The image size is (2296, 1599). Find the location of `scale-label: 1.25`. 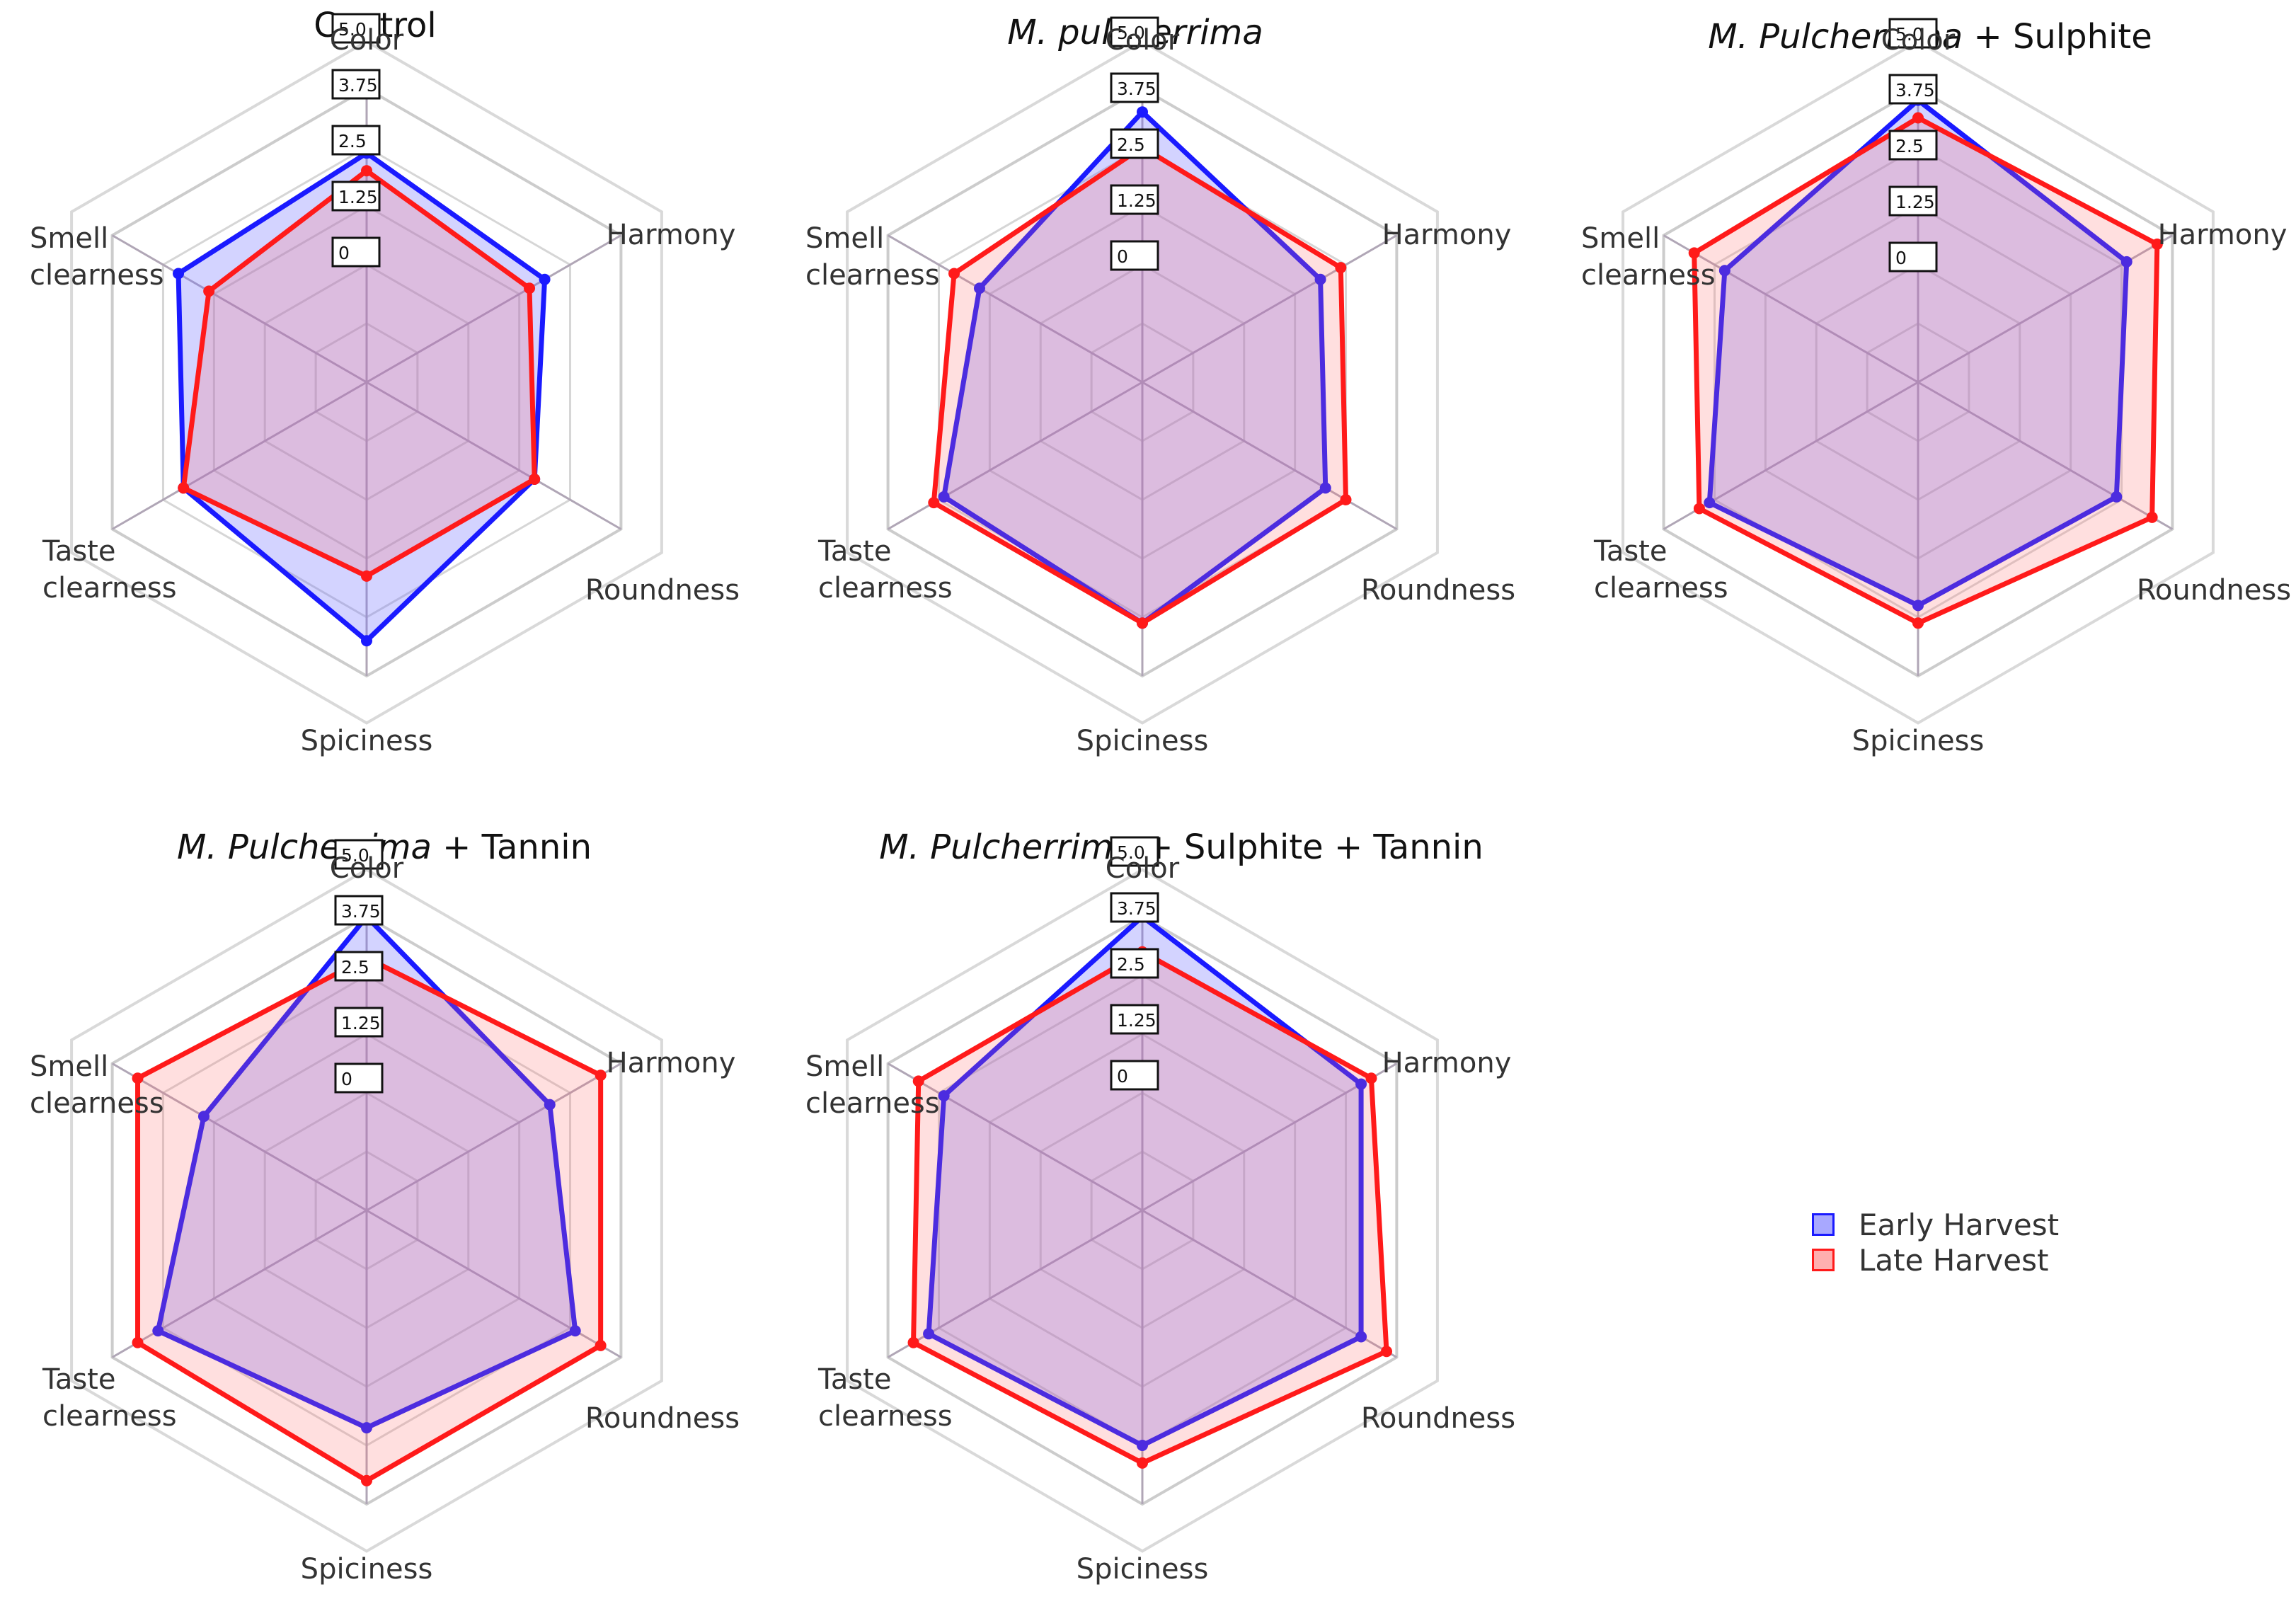

scale-label: 1.25 is located at coordinates (1134, 199).